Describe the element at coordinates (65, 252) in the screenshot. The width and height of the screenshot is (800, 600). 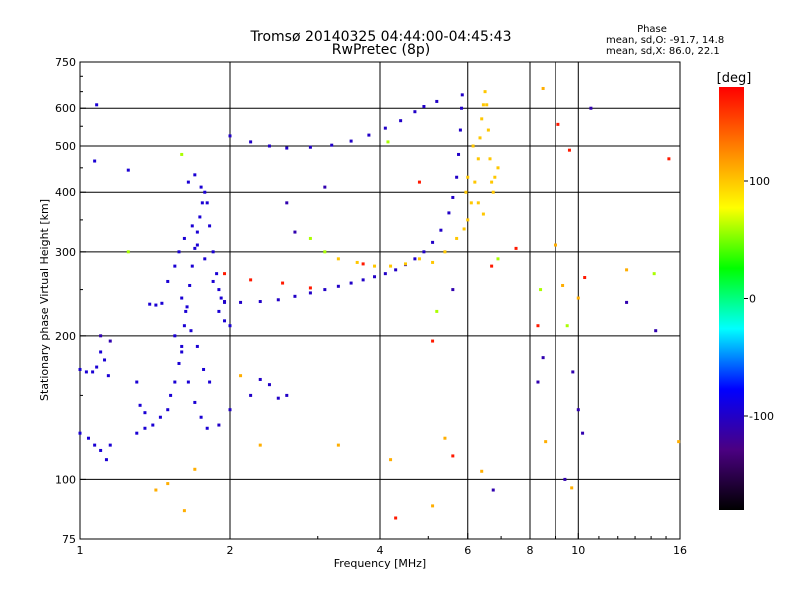
I see `y-tick-label: 300` at that location.